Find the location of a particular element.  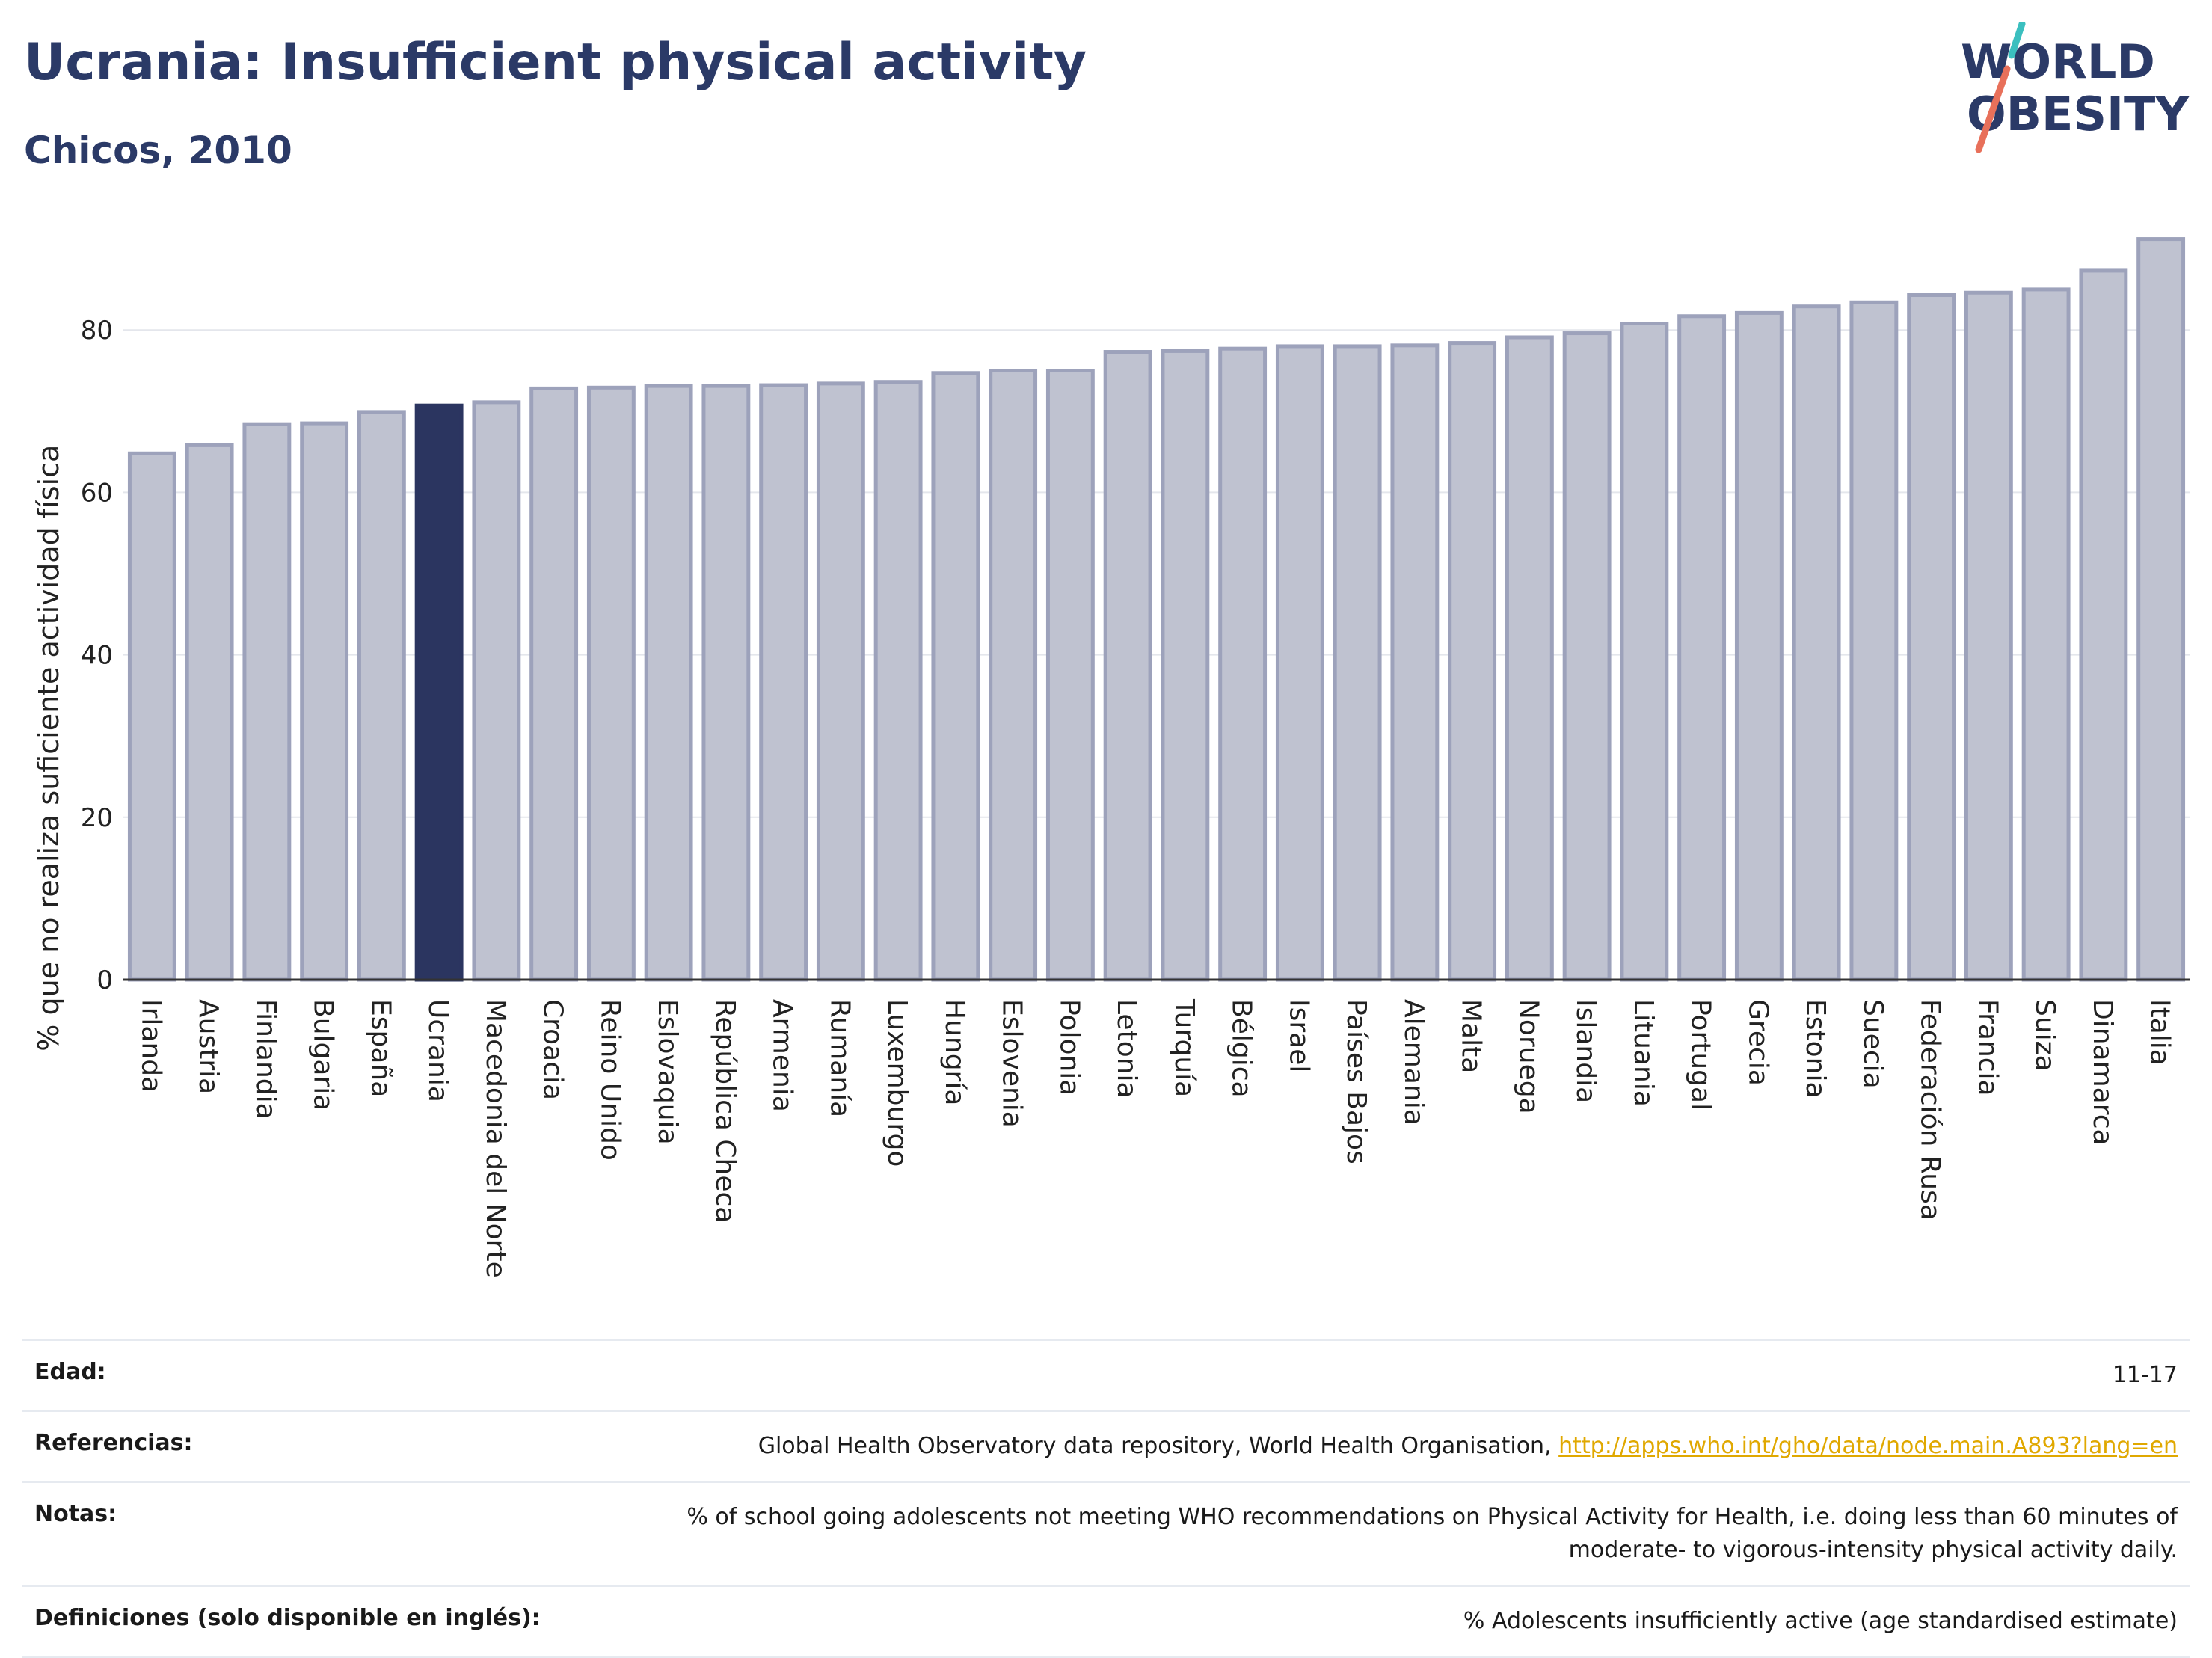

x-tick-label: Irlanda is located at coordinates (150, 1046).